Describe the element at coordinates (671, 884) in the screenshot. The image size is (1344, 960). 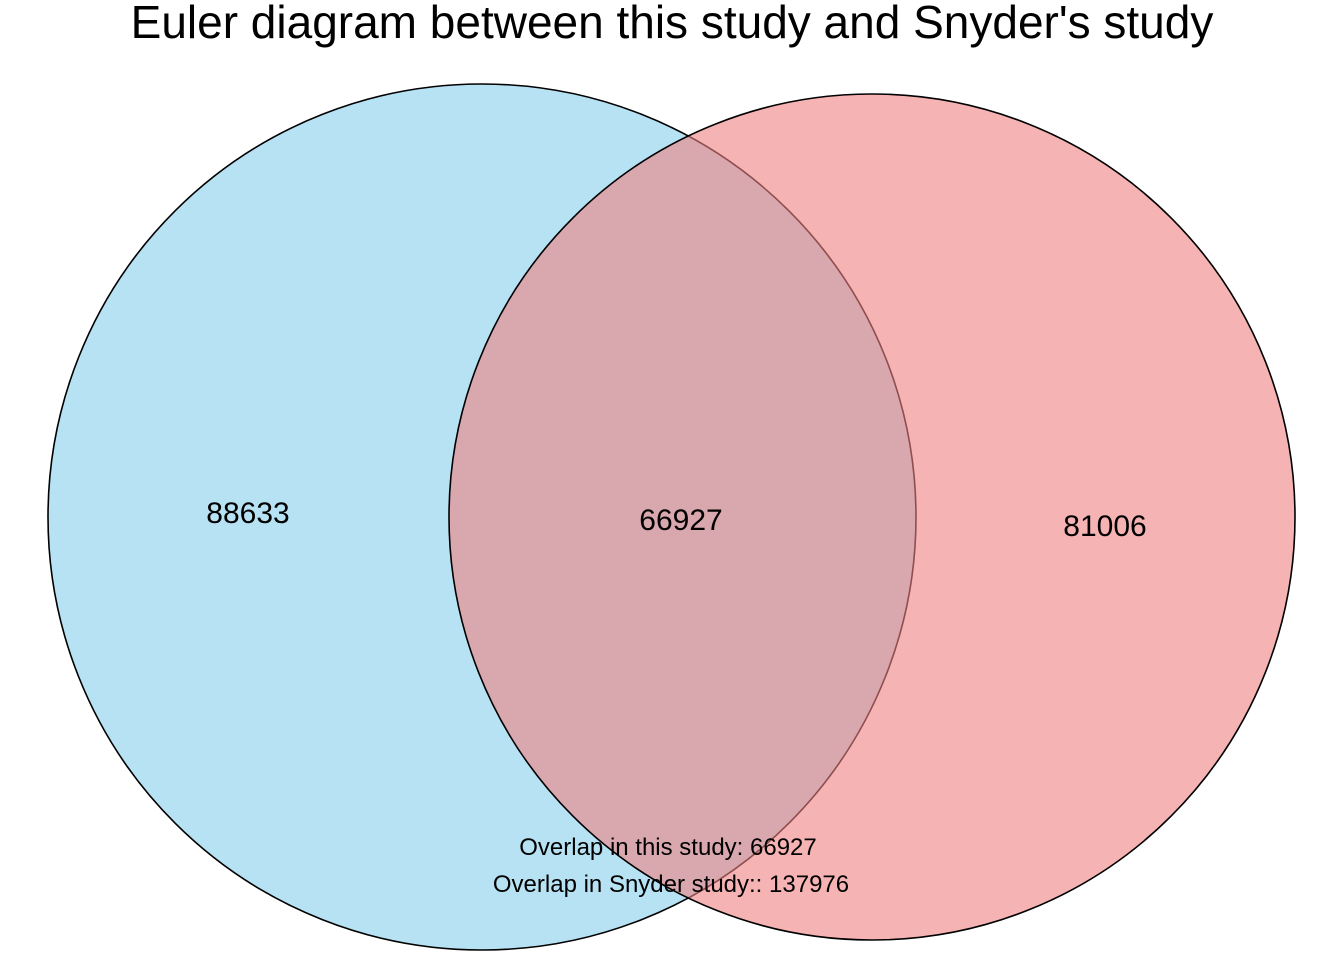
I see `overlap-note-snyder-study: Overlap in Snyder study:: 137976` at that location.